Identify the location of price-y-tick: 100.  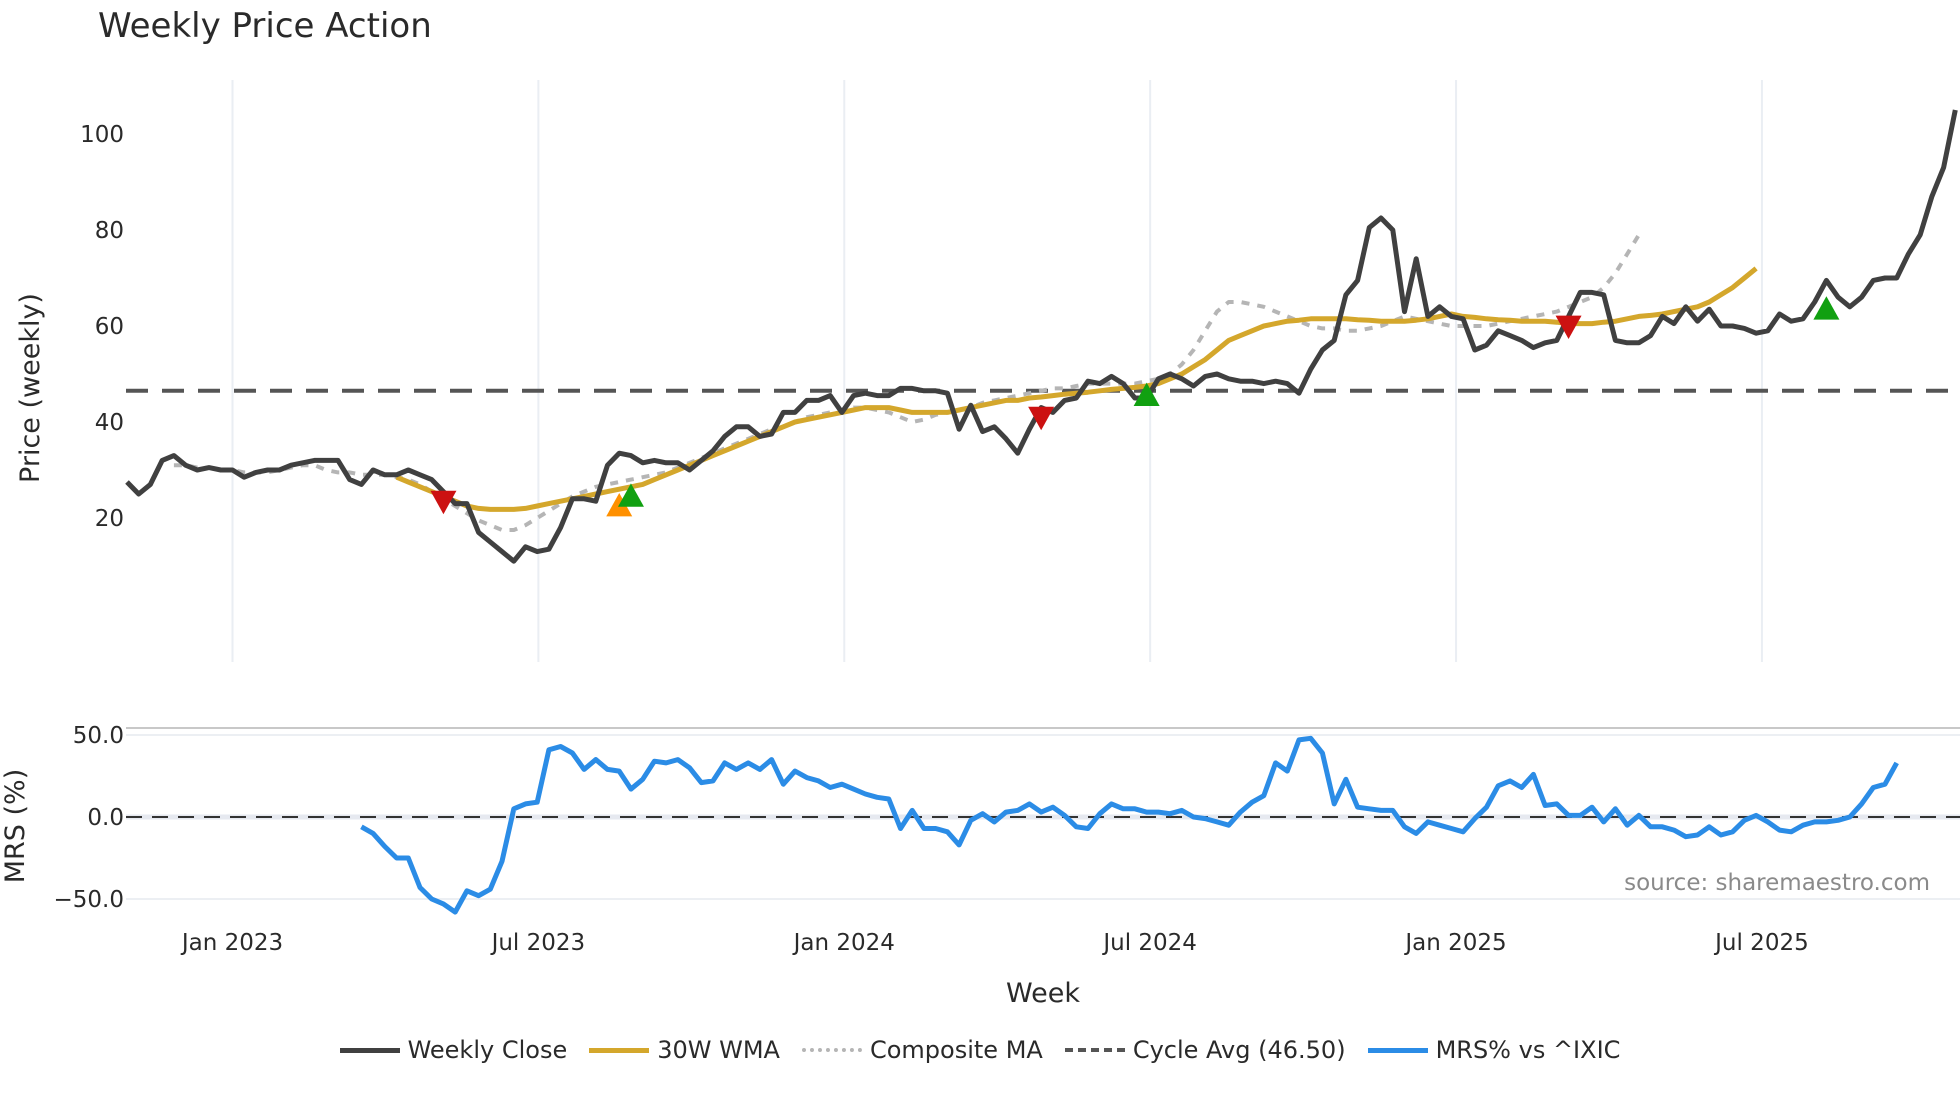
(102, 135).